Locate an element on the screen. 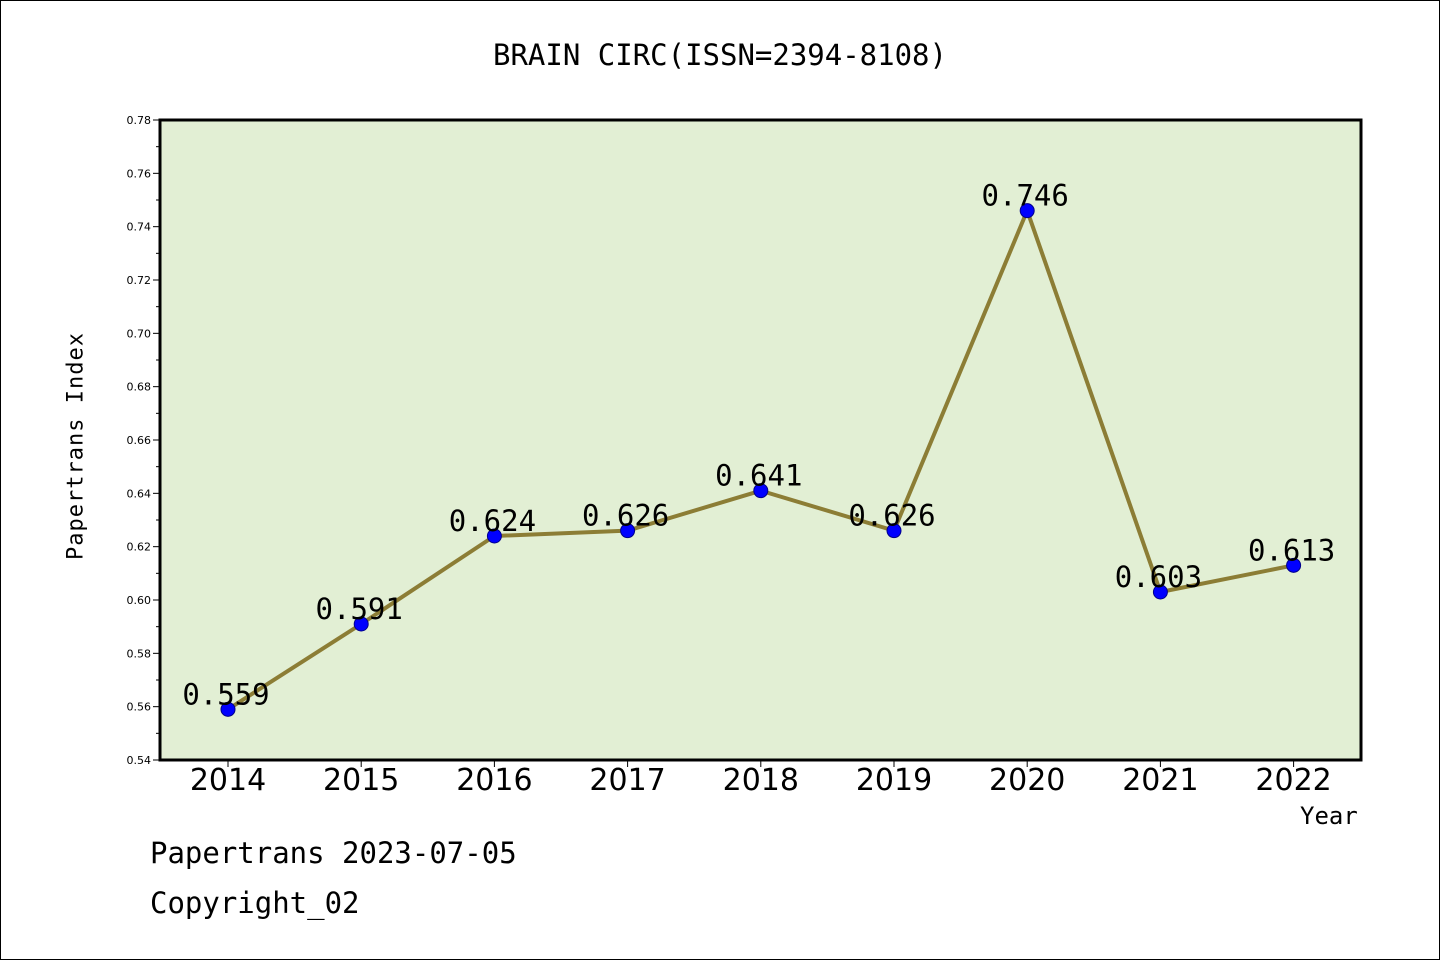 This screenshot has height=960, width=1440. y-tick-label: 0.58 is located at coordinates (139, 653).